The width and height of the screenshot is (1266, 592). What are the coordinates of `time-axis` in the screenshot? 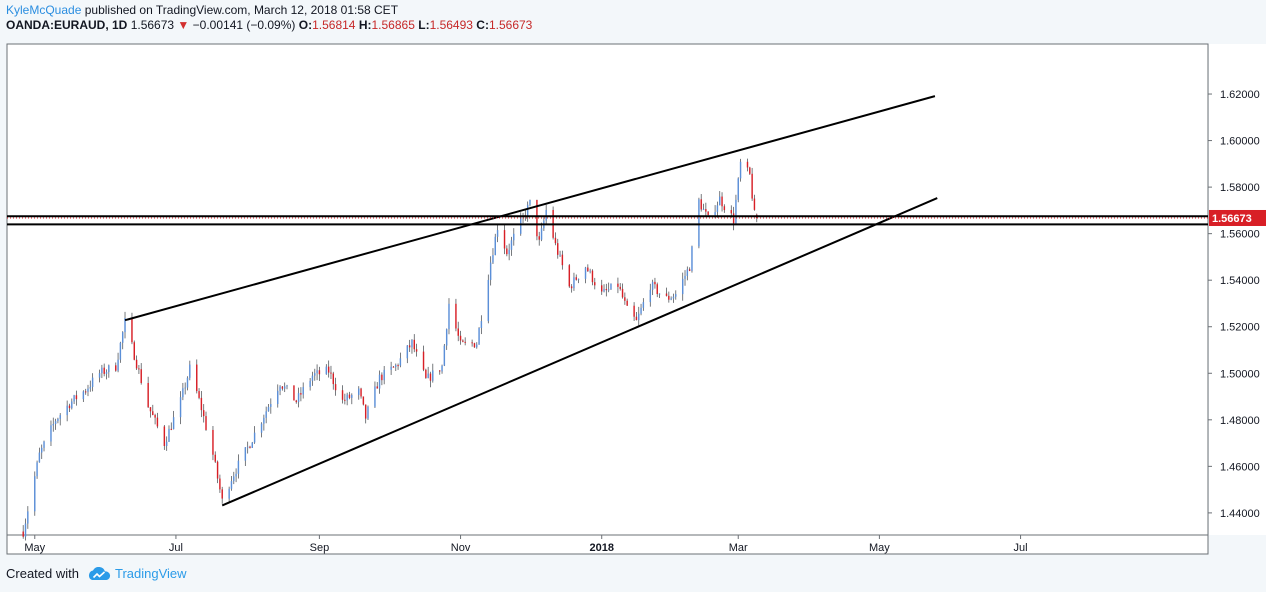 It's located at (607, 544).